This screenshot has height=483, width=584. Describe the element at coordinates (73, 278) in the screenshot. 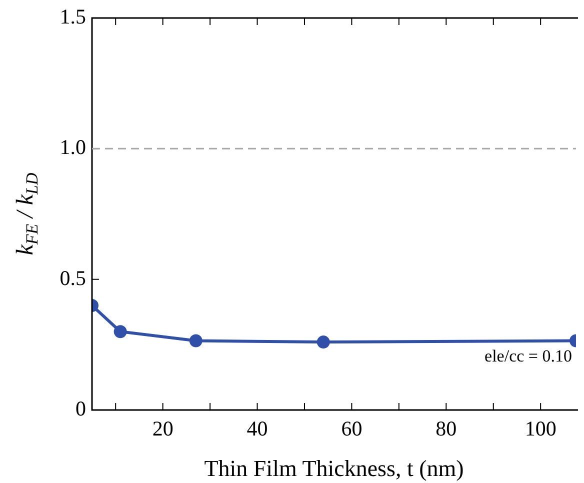

I see `y-tick-label: 0.5` at that location.